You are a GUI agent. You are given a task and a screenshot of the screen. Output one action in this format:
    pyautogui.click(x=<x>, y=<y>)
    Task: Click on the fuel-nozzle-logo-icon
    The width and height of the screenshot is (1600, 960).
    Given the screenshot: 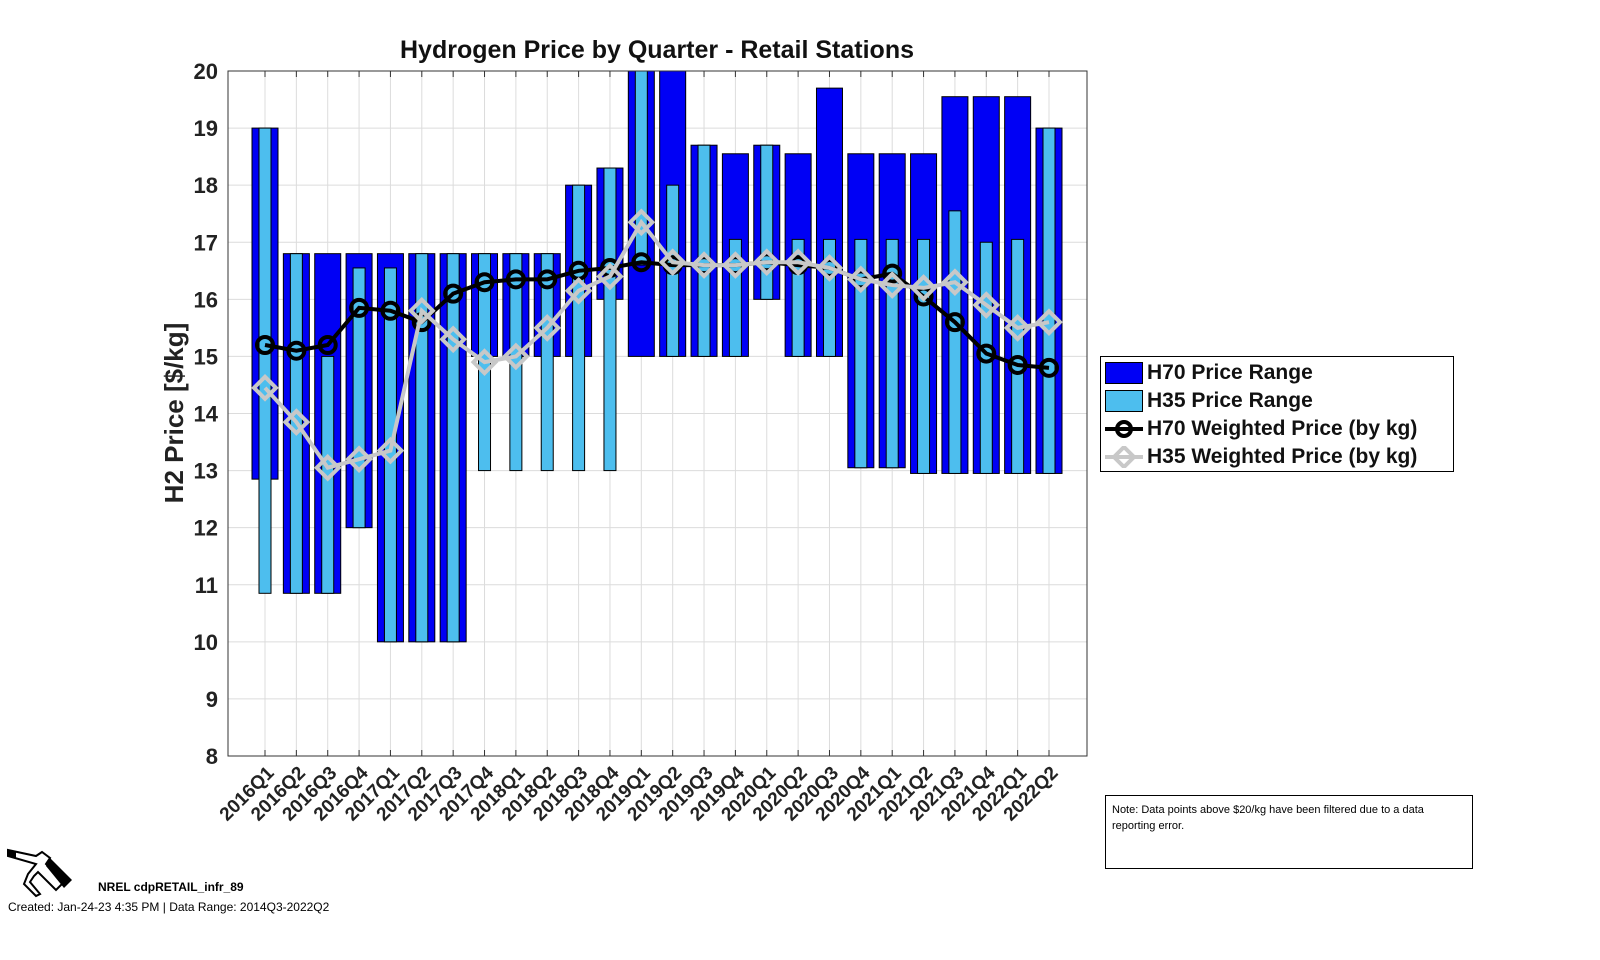 What is the action you would take?
    pyautogui.click(x=39, y=873)
    